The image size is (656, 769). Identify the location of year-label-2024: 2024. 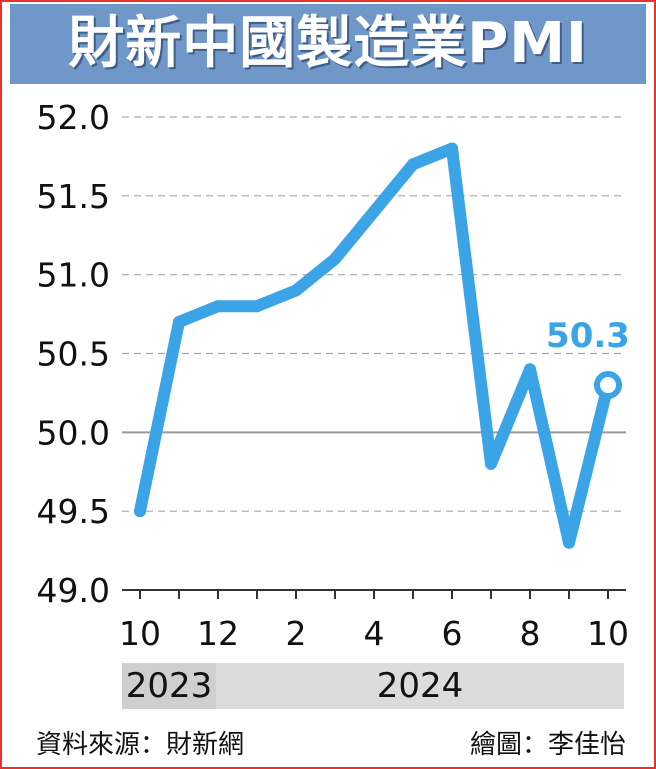
(420, 686).